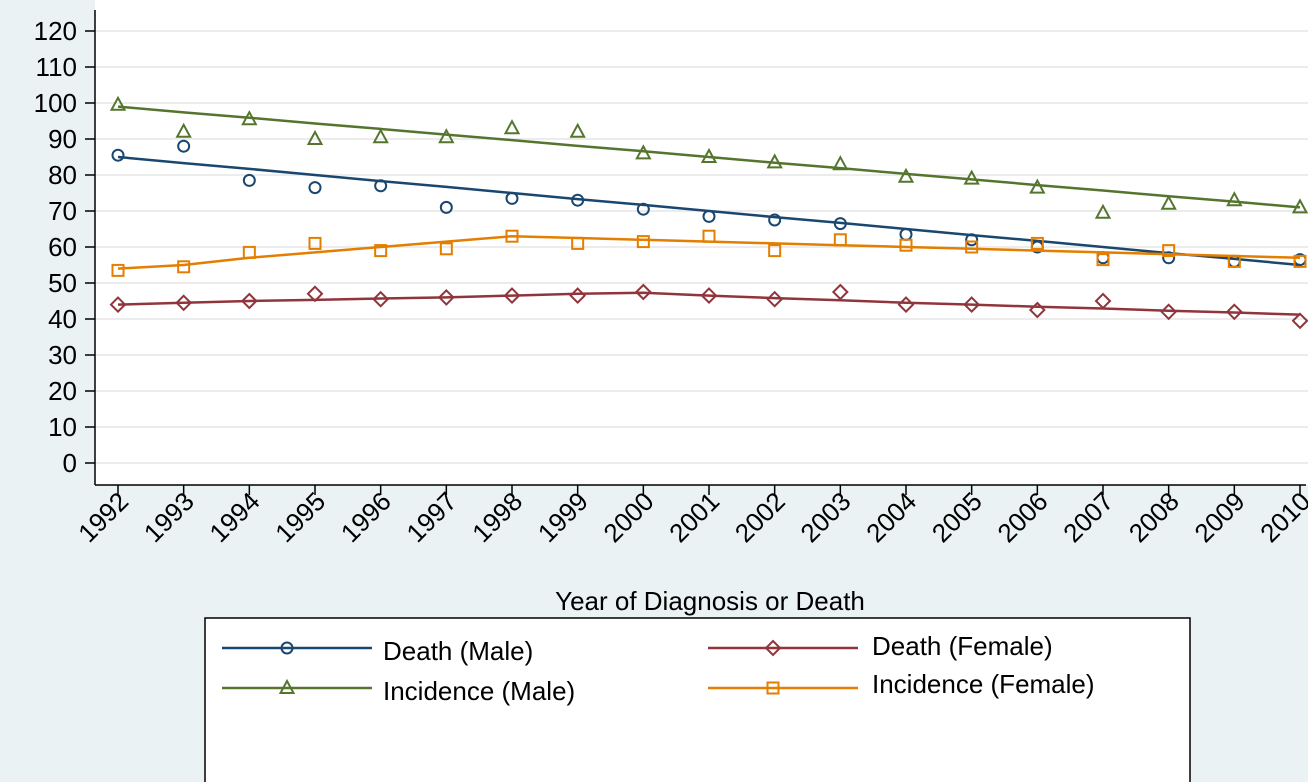 This screenshot has height=782, width=1308. Describe the element at coordinates (366, 517) in the screenshot. I see `x-tick-label: 1996` at that location.